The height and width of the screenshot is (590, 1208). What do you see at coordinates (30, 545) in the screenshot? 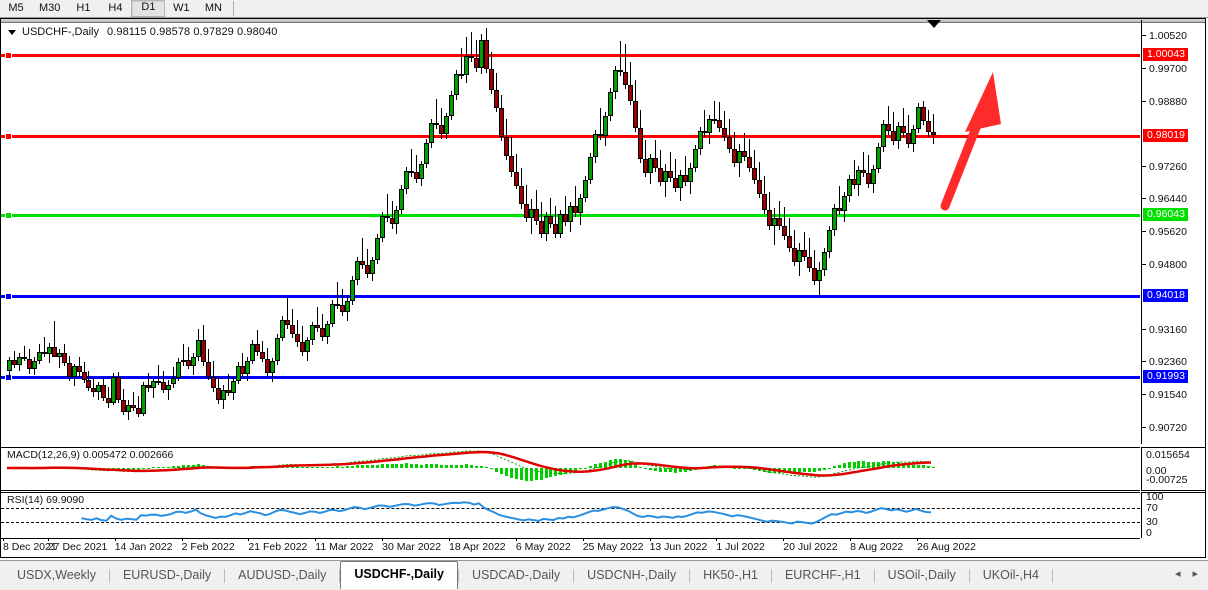
I see `date-tick-label: 8 Dec 2021` at bounding box center [30, 545].